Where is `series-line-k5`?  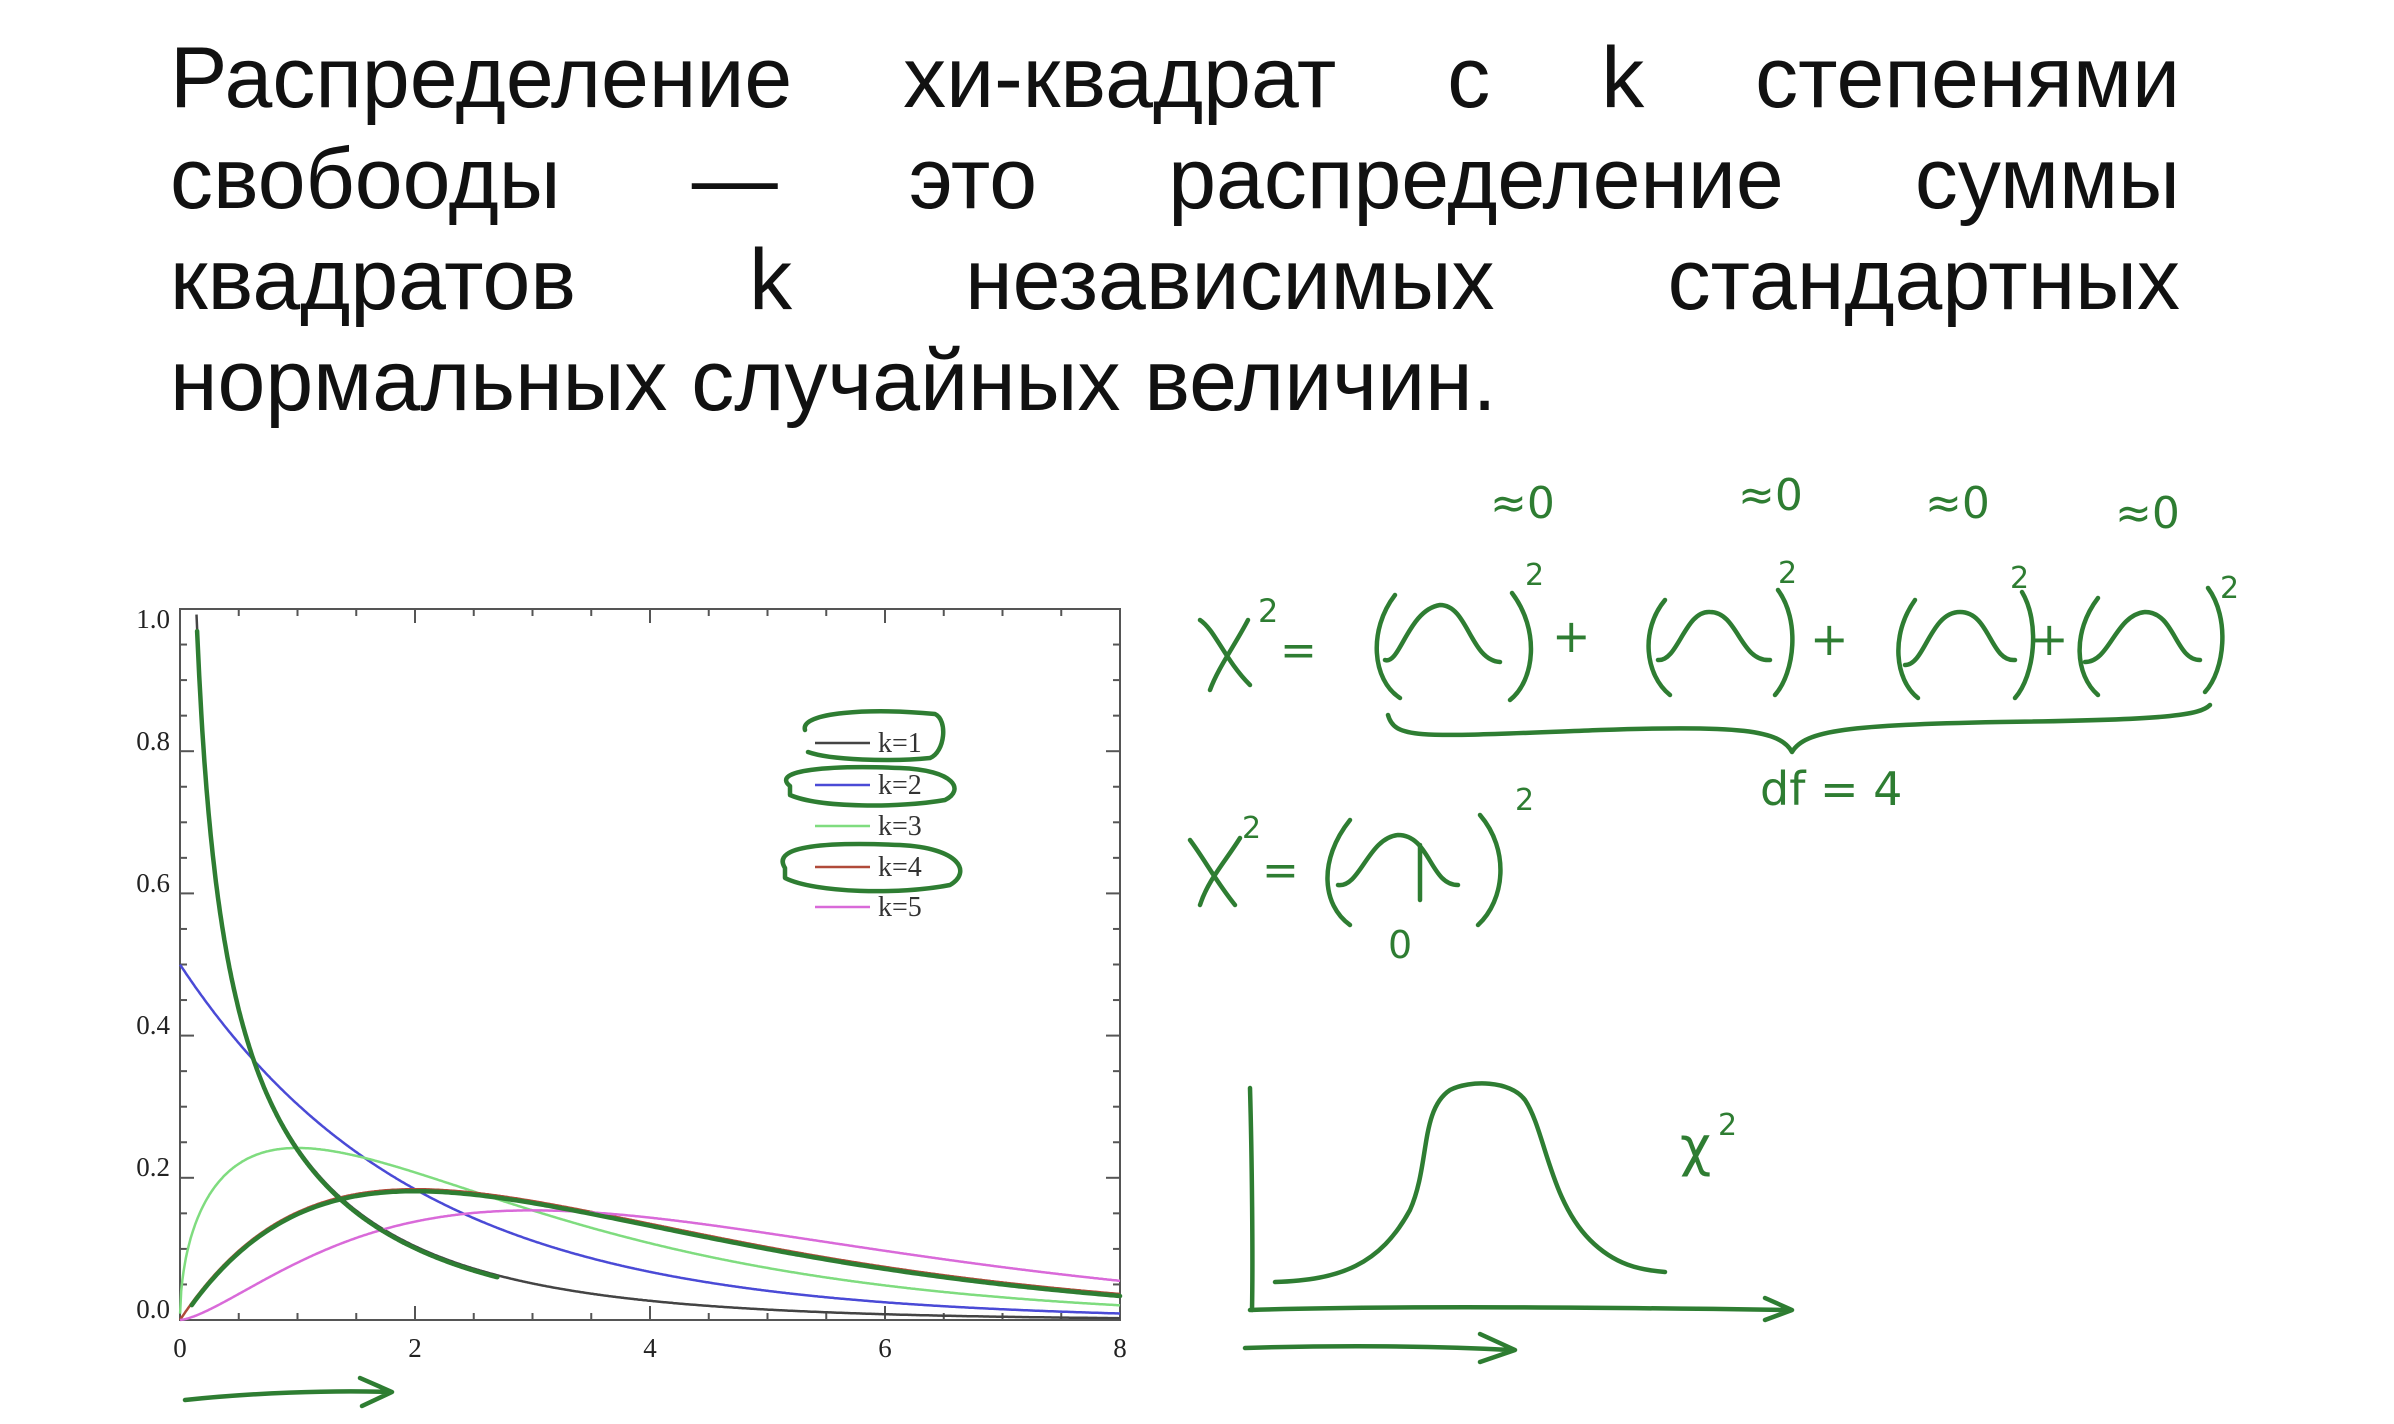 series-line-k5 is located at coordinates (650, 1265).